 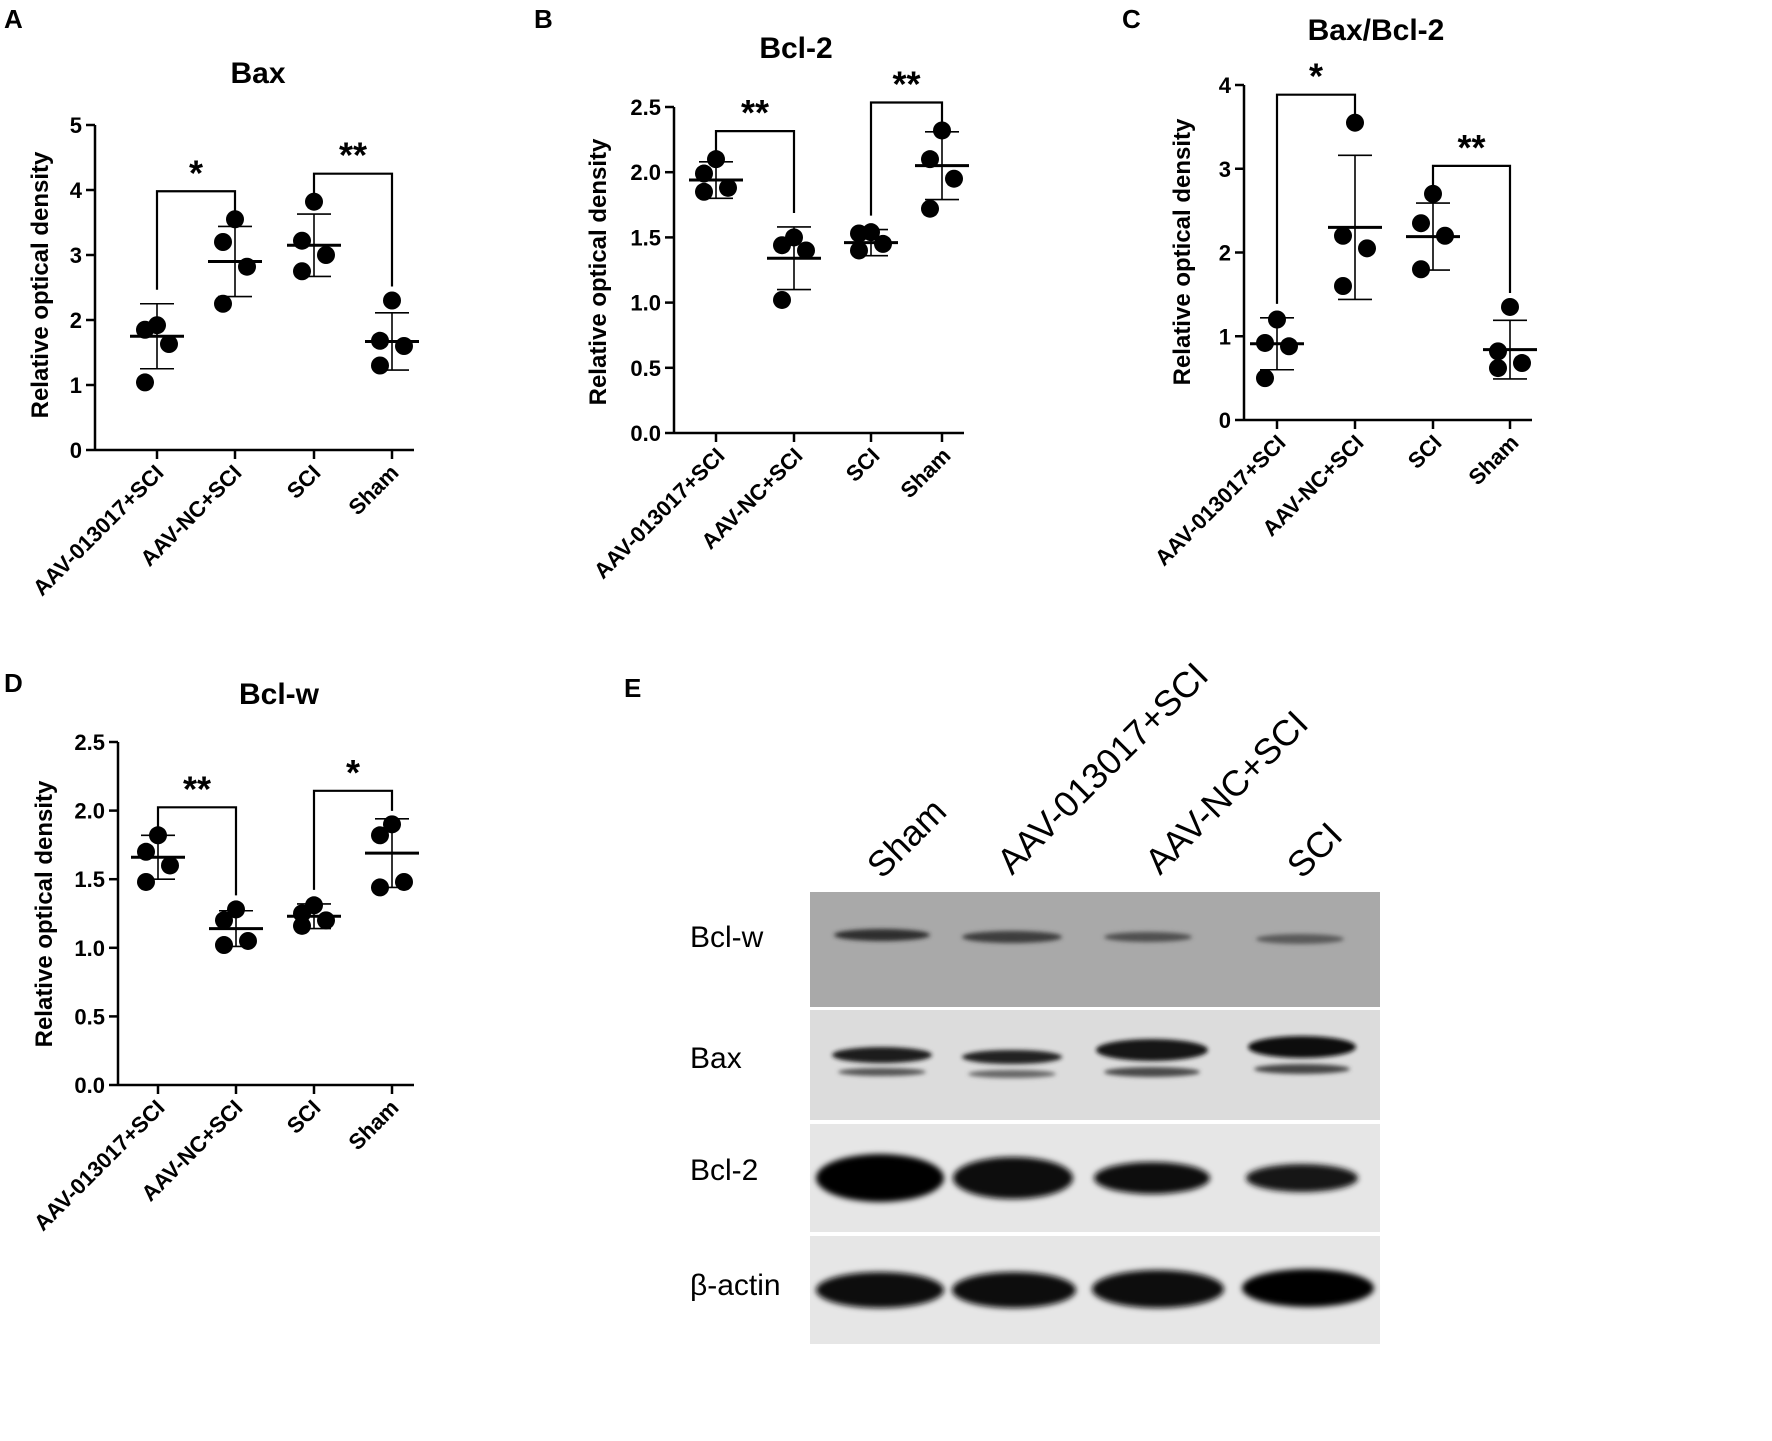 What do you see at coordinates (716, 1058) in the screenshot?
I see `blot-row-label: Bax` at bounding box center [716, 1058].